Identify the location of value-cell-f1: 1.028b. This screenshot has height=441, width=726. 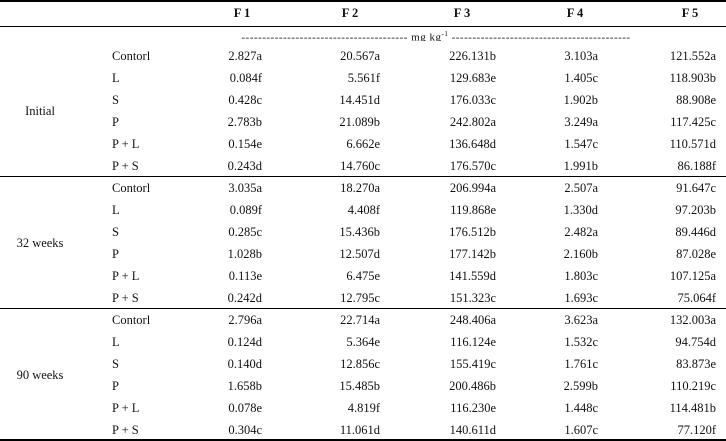
(244, 253).